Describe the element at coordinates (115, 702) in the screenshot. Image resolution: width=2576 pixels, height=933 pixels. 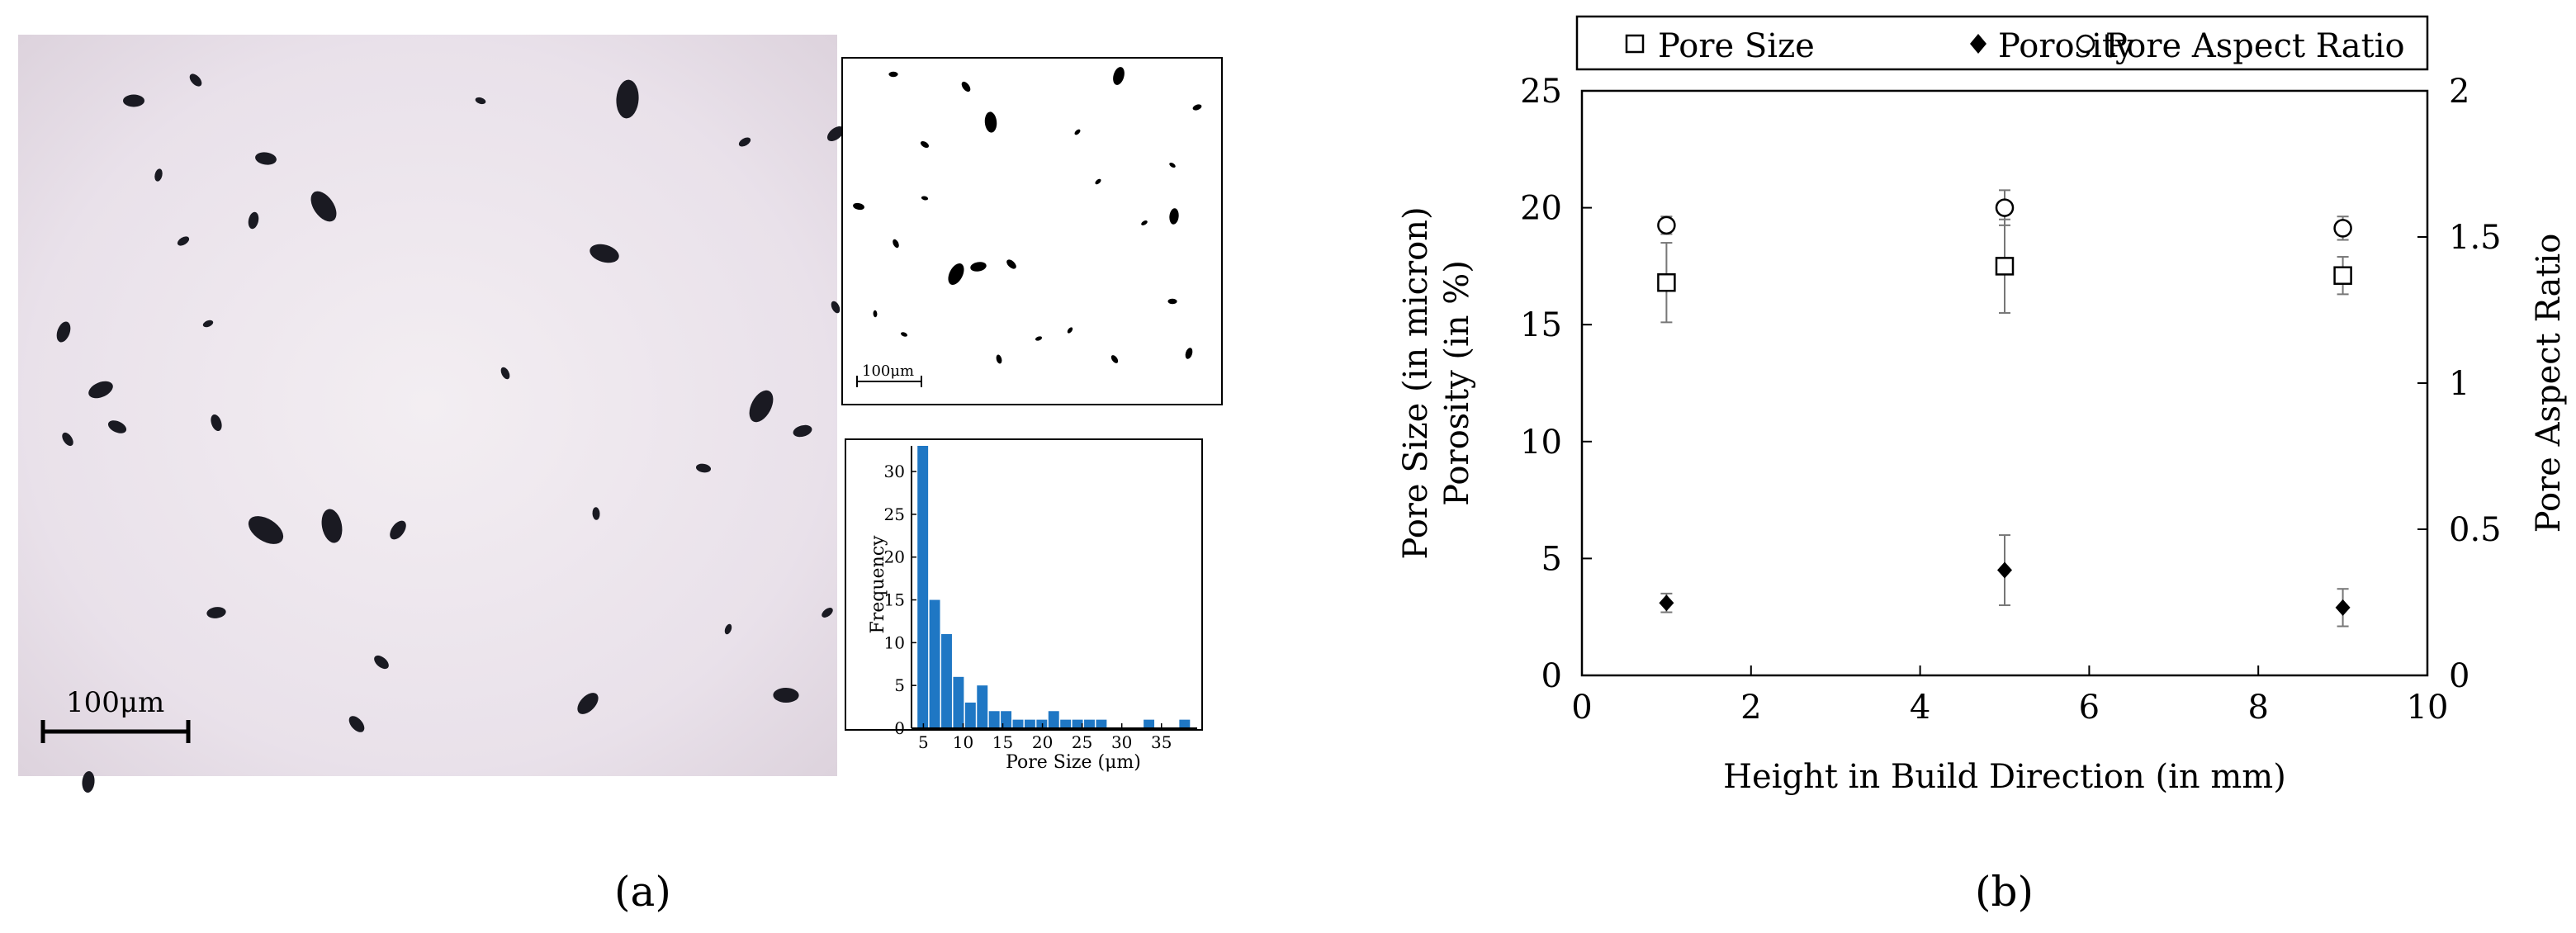
I see `micrograph-scale-bar-label: 100μm` at that location.